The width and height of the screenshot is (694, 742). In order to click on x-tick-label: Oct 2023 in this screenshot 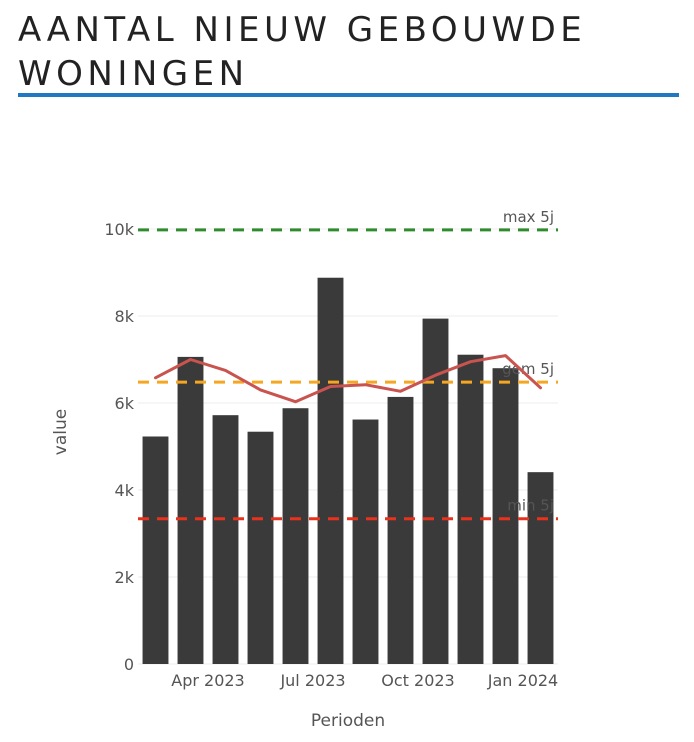, I will do `click(417, 680)`.